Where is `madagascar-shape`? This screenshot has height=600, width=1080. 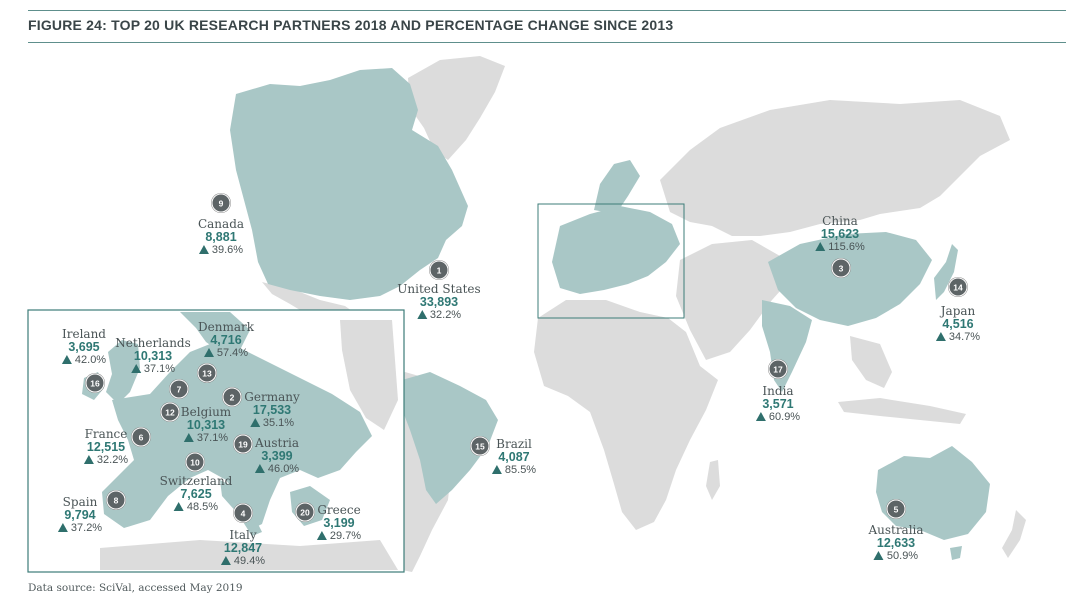
madagascar-shape is located at coordinates (713, 480).